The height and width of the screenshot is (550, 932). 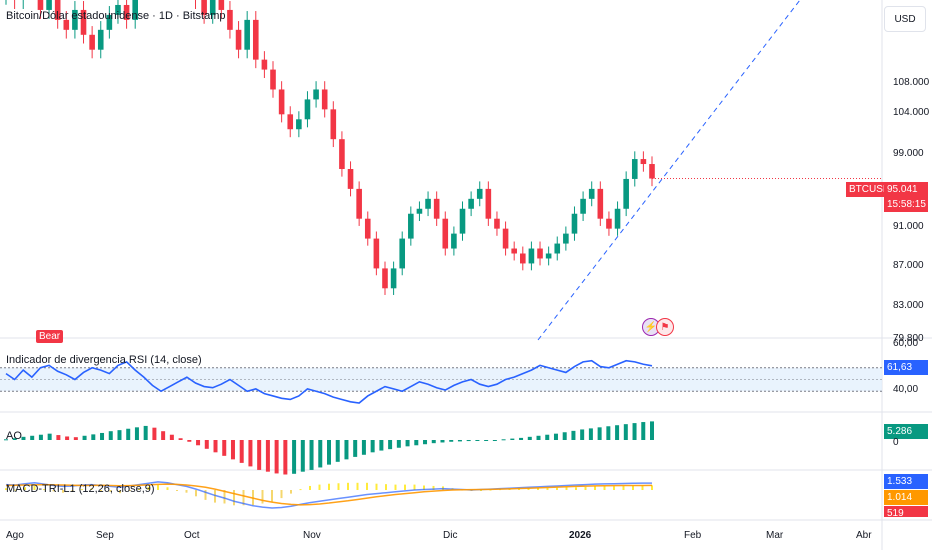 What do you see at coordinates (908, 226) in the screenshot?
I see `price-axis-label: 91.000` at bounding box center [908, 226].